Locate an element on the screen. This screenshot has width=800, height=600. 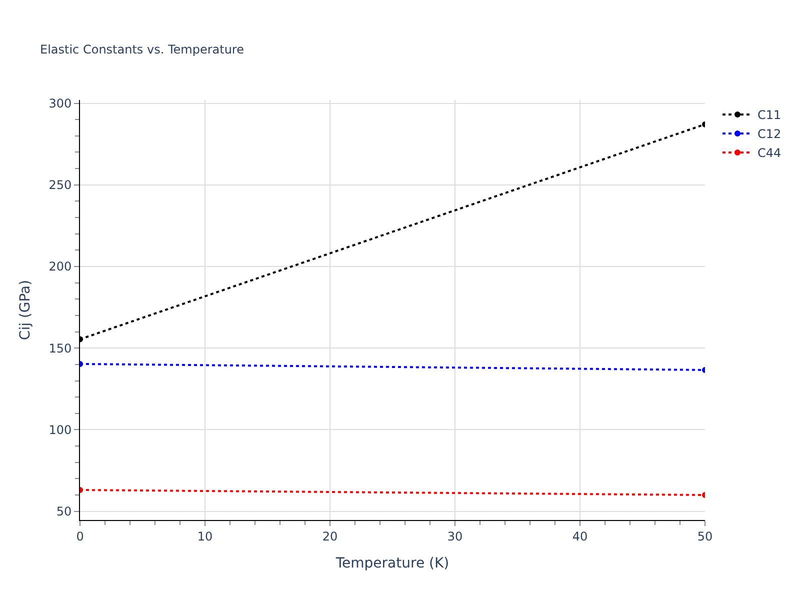
x-tick-label: 40 is located at coordinates (580, 536).